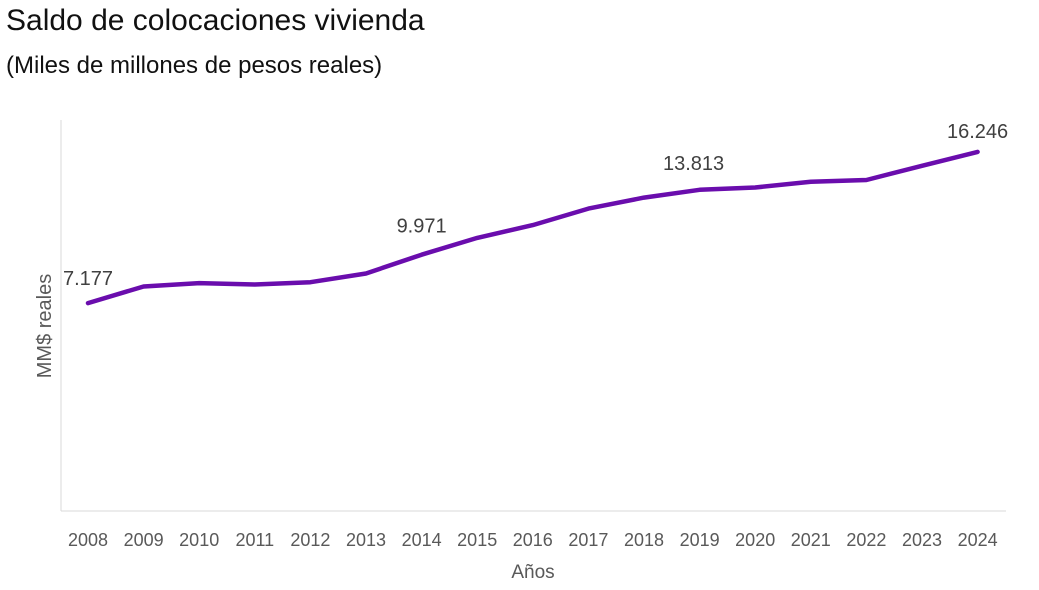  Describe the element at coordinates (45, 326) in the screenshot. I see `y-axis-label: MM$ reales` at that location.